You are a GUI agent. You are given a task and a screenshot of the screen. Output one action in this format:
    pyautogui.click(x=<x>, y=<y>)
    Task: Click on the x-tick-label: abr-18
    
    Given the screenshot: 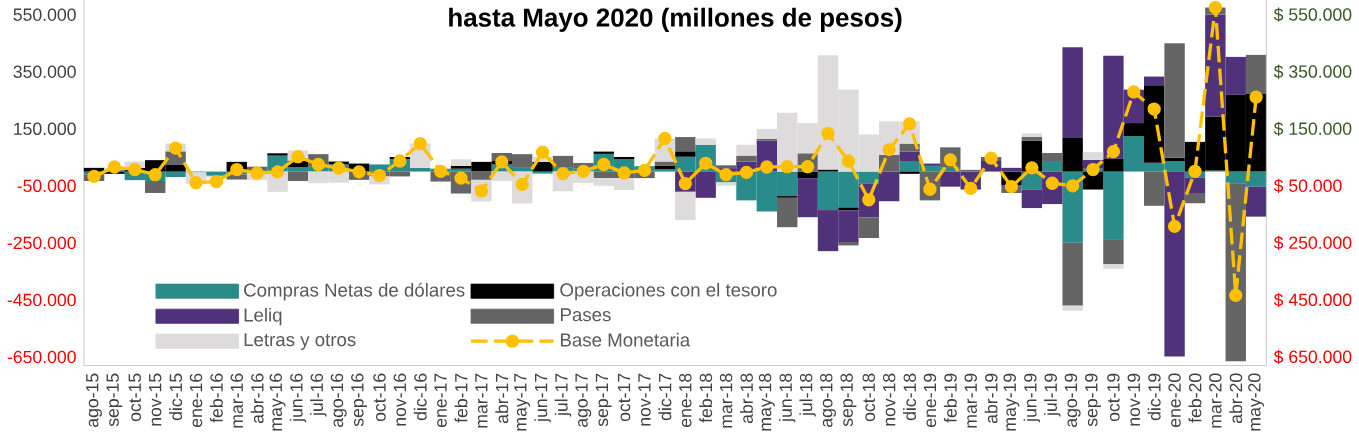 What is the action you would take?
    pyautogui.click(x=746, y=398)
    